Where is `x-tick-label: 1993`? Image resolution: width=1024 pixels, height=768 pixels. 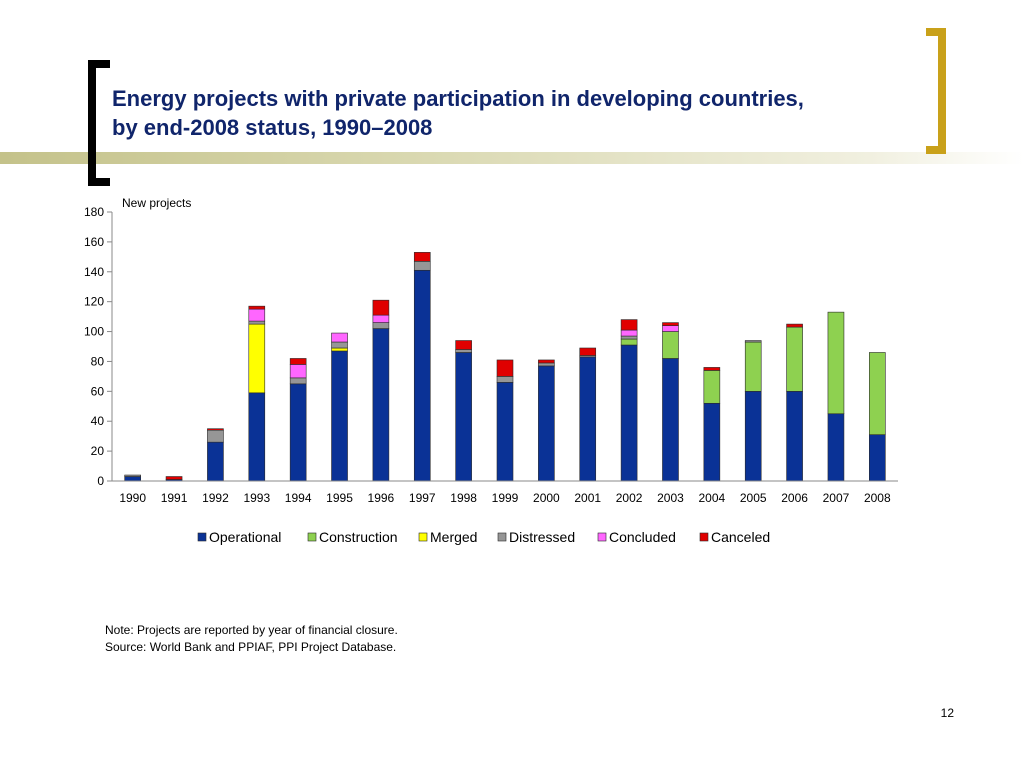 x-tick-label: 1993 is located at coordinates (256, 498).